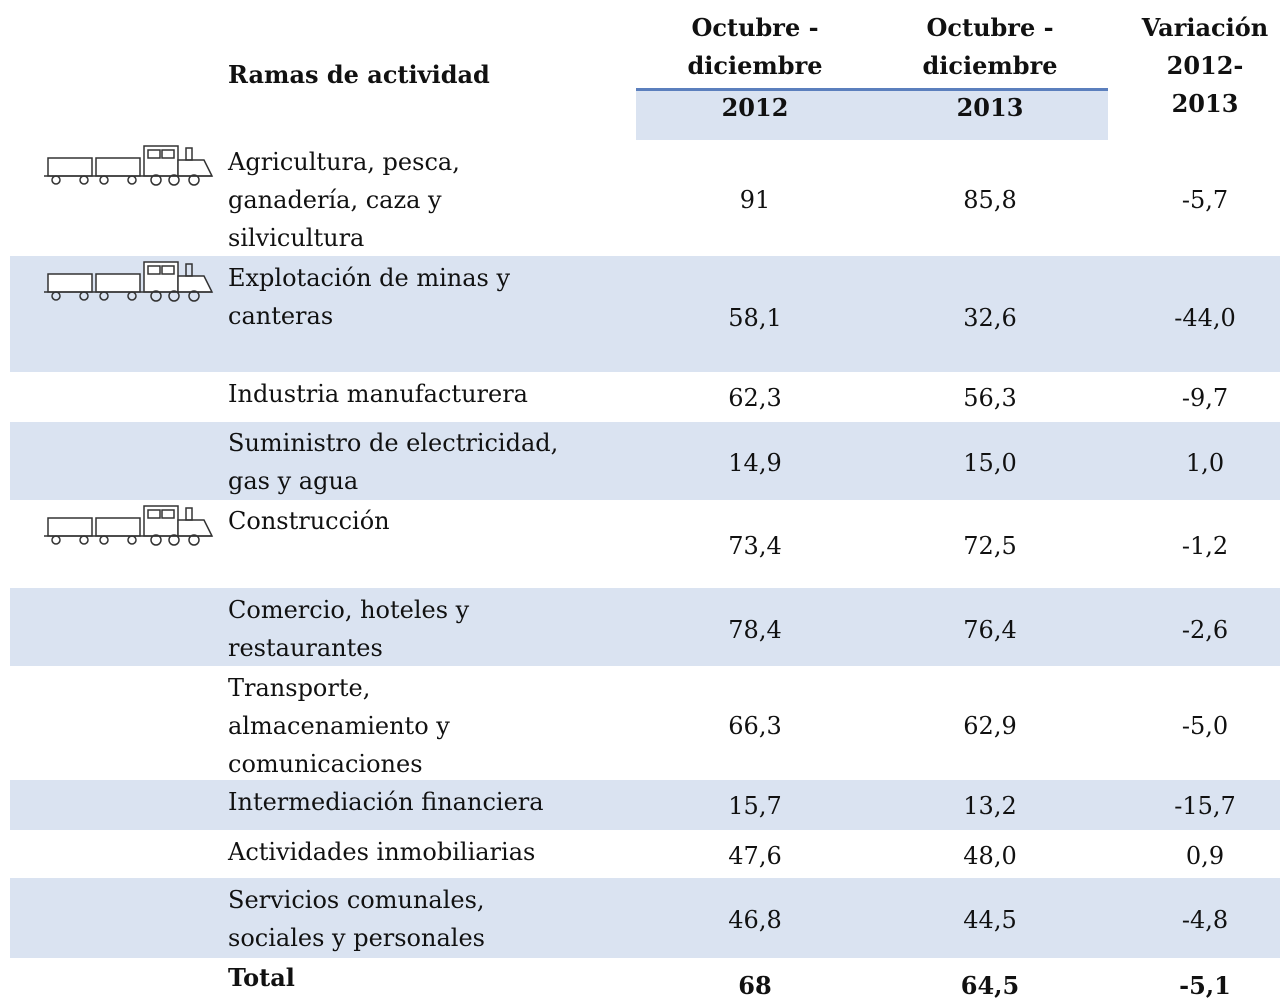  What do you see at coordinates (1205, 856) in the screenshot?
I see `cell: 0,9` at bounding box center [1205, 856].